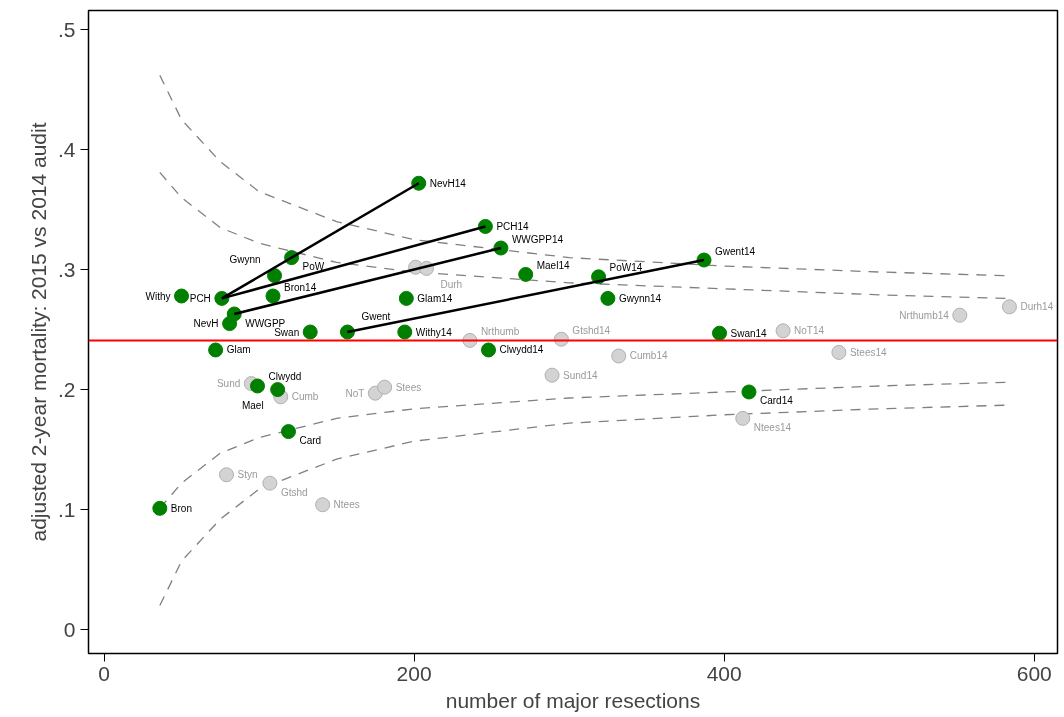 This screenshot has height=717, width=1064. I want to click on x-tick-label: 0, so click(104, 673).